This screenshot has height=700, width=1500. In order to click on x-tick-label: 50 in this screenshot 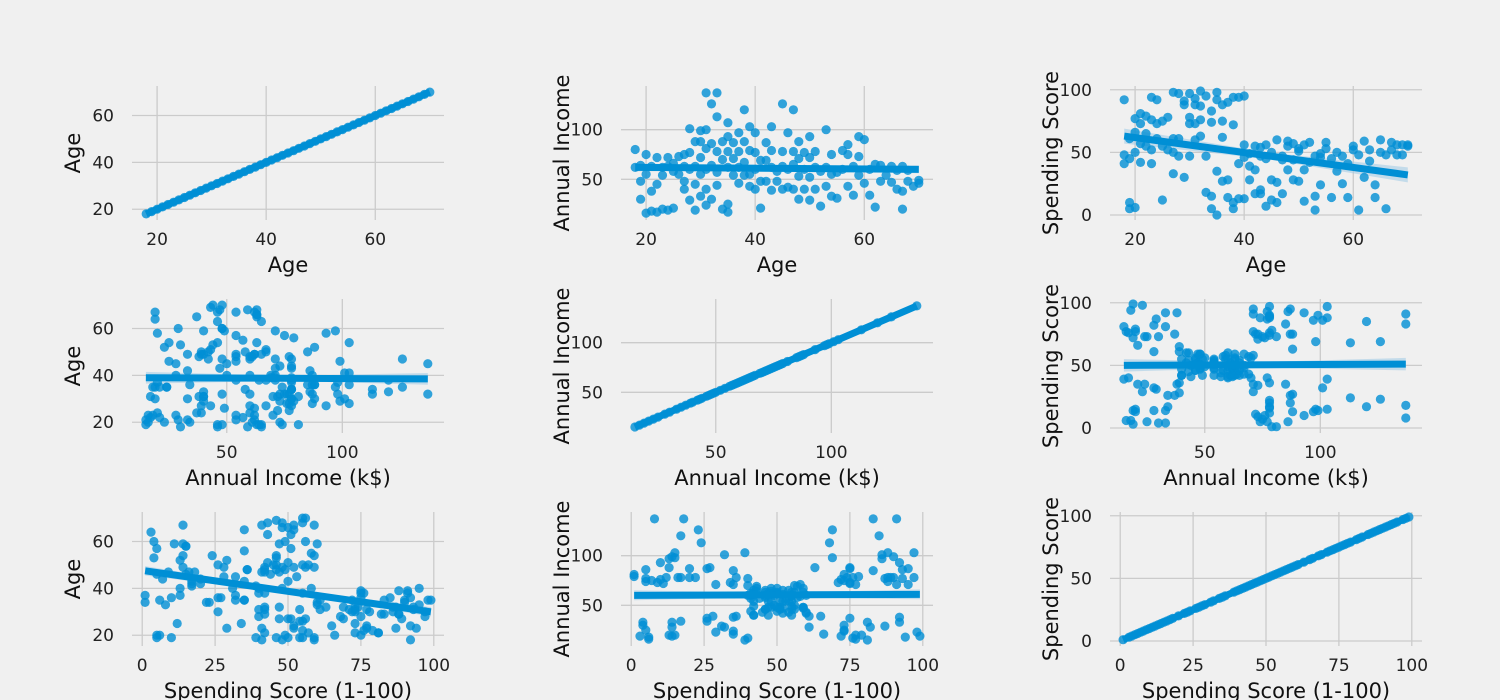, I will do `click(227, 453)`.